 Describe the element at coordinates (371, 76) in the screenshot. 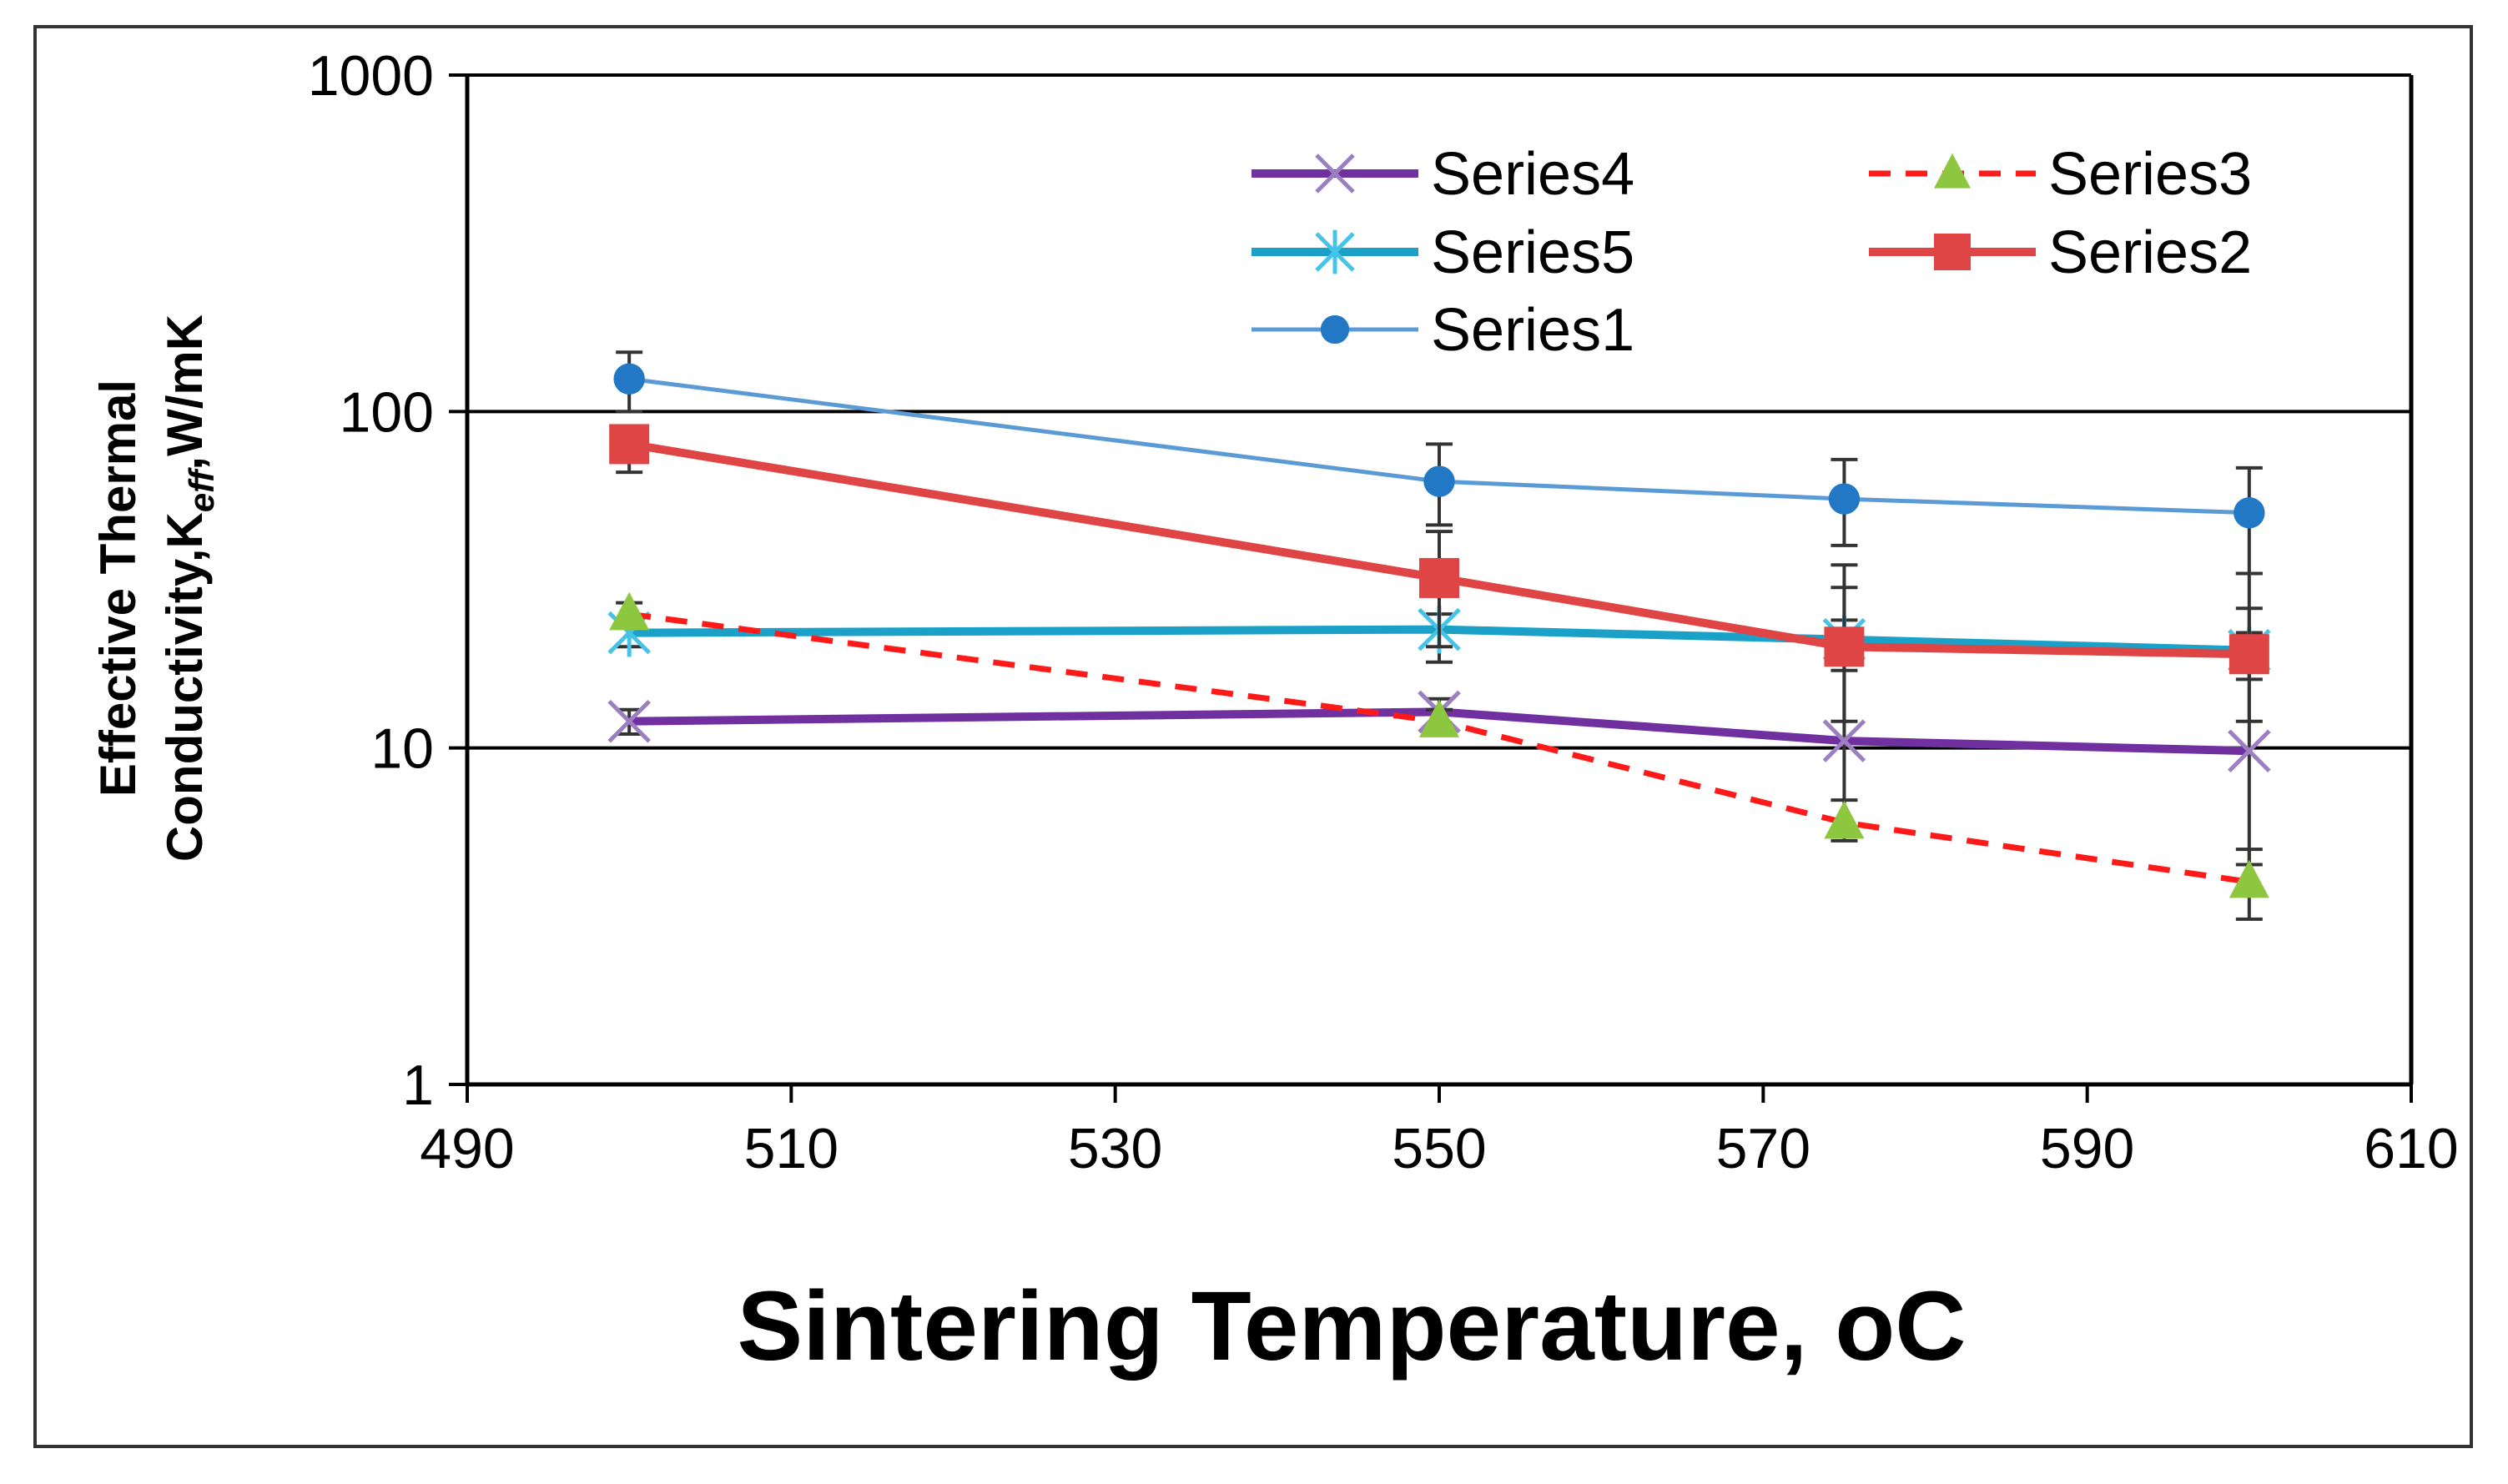

I see `y-tick-label: 1000` at that location.